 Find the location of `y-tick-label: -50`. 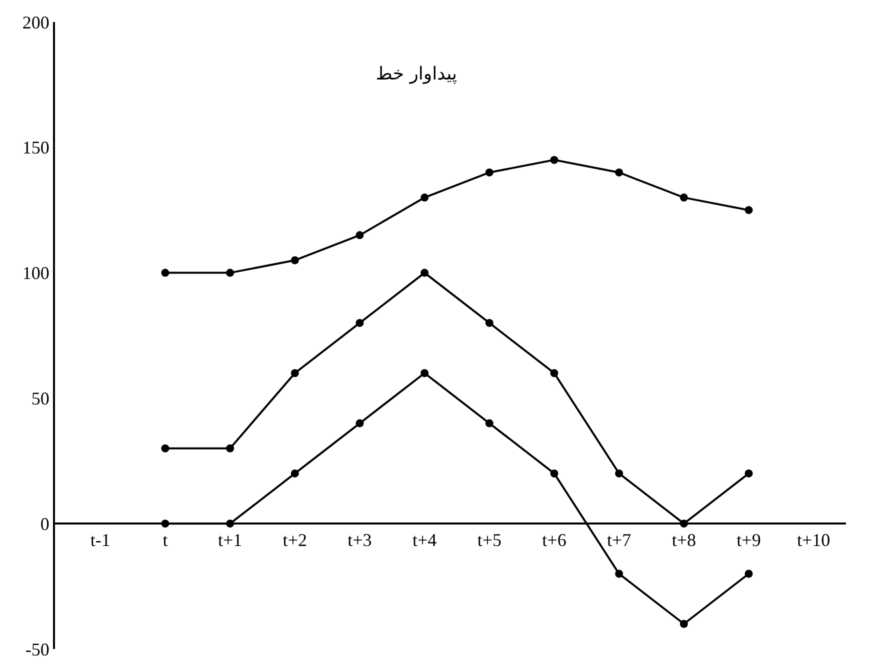

y-tick-label: -50 is located at coordinates (37, 649).